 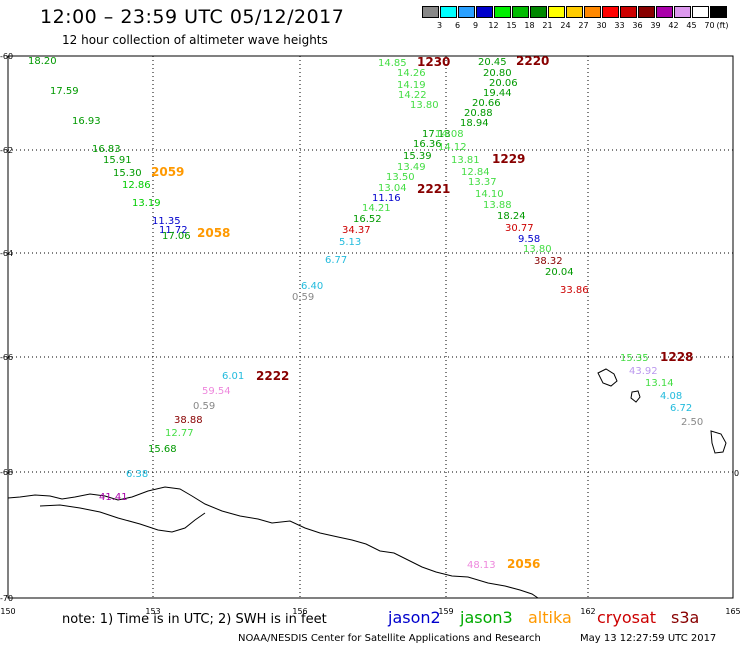 I want to click on wave-height-value: 13.80, so click(x=424, y=105).